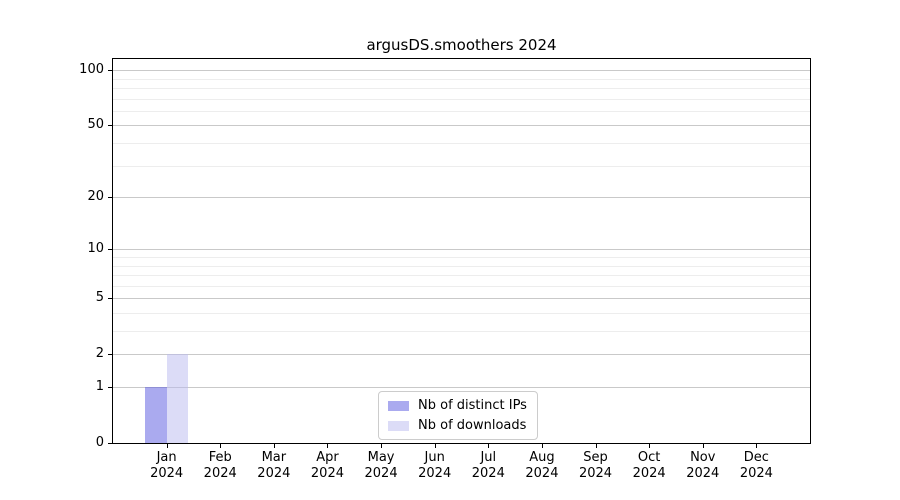 This screenshot has width=900, height=500. Describe the element at coordinates (167, 465) in the screenshot. I see `x-tick-label-jan: Jan 2024` at that location.